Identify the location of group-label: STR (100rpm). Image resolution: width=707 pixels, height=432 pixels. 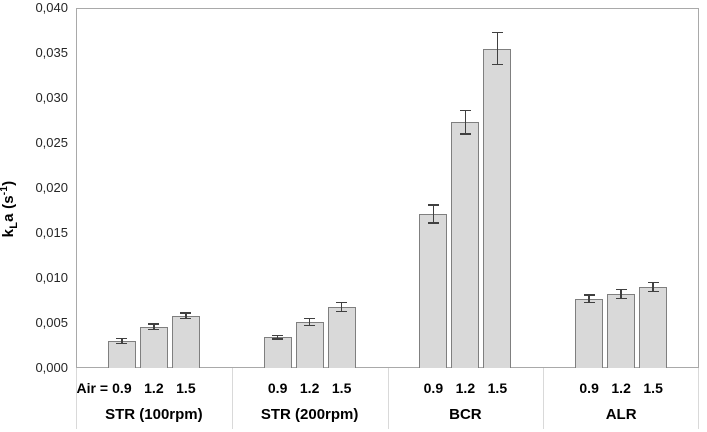
(154, 414).